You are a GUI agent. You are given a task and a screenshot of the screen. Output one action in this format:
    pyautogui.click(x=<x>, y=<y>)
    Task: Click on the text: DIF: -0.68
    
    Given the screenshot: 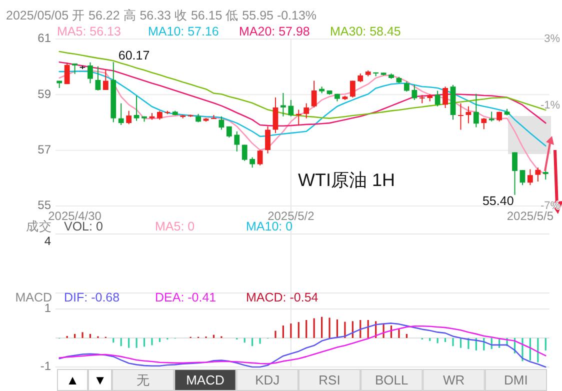 What is the action you would take?
    pyautogui.click(x=92, y=297)
    